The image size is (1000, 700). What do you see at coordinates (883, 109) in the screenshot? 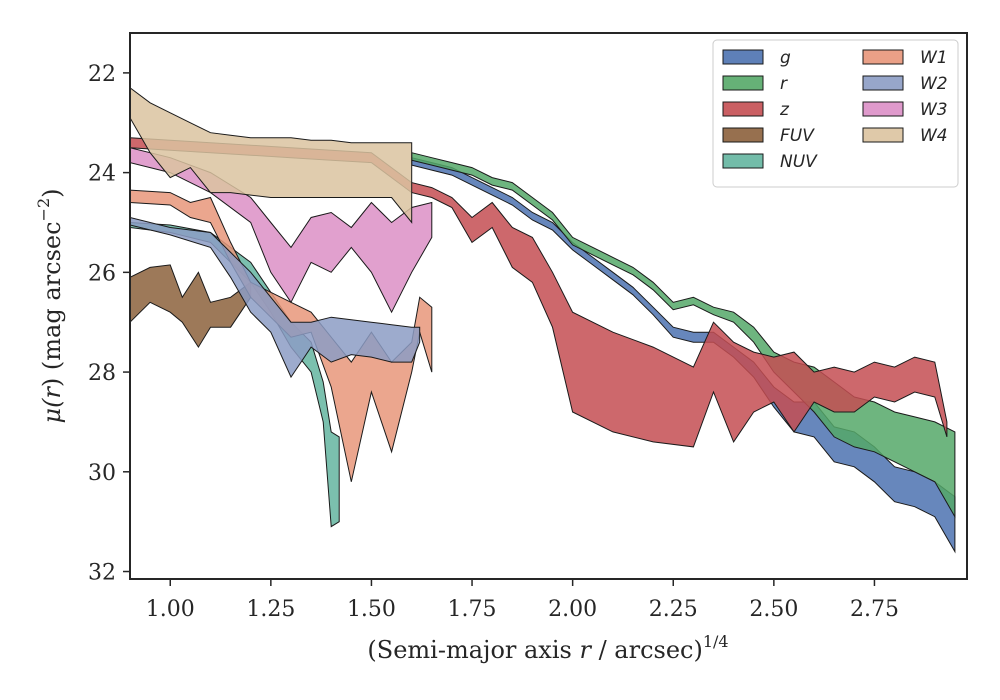
I see `legend-swatch-w3` at bounding box center [883, 109].